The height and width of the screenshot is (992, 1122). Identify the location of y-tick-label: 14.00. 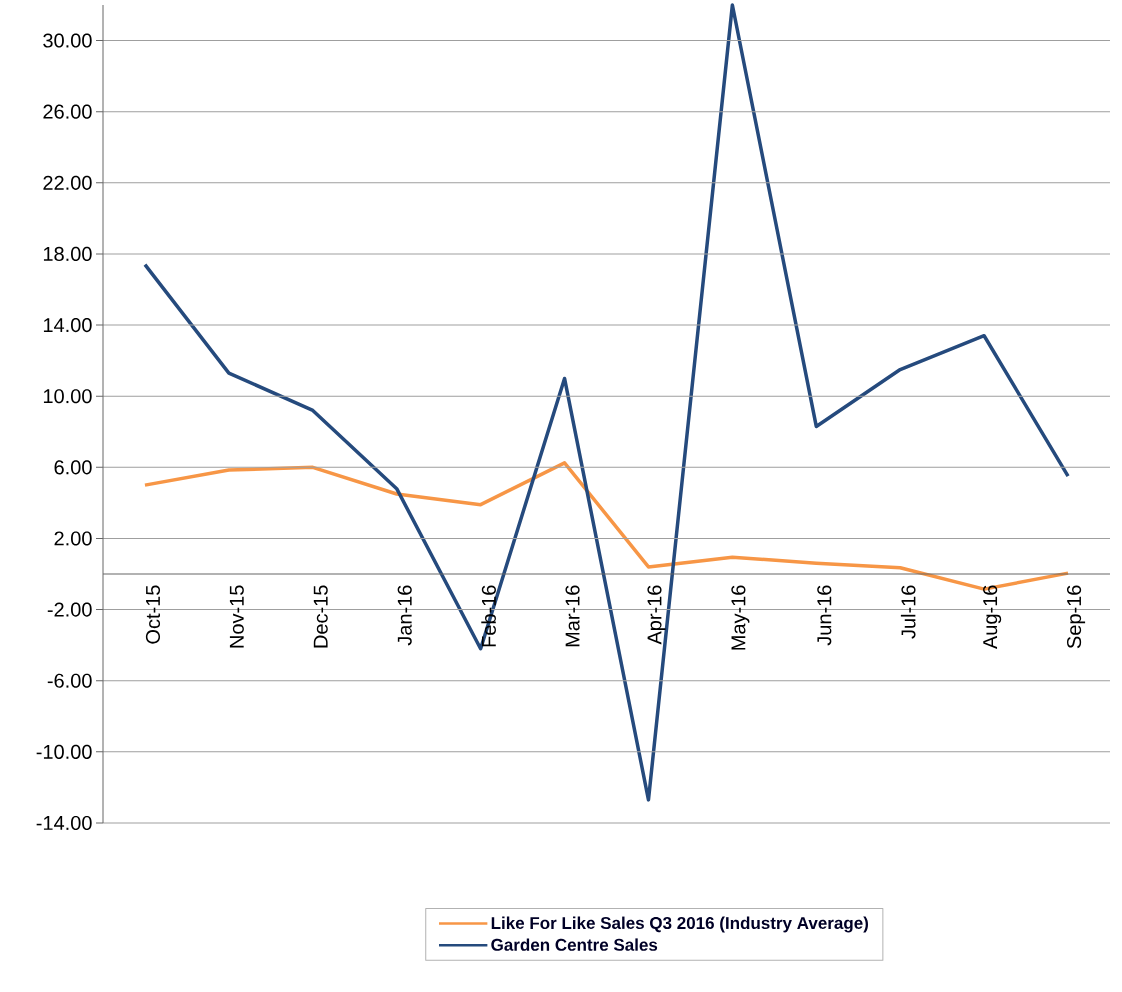
(67, 325).